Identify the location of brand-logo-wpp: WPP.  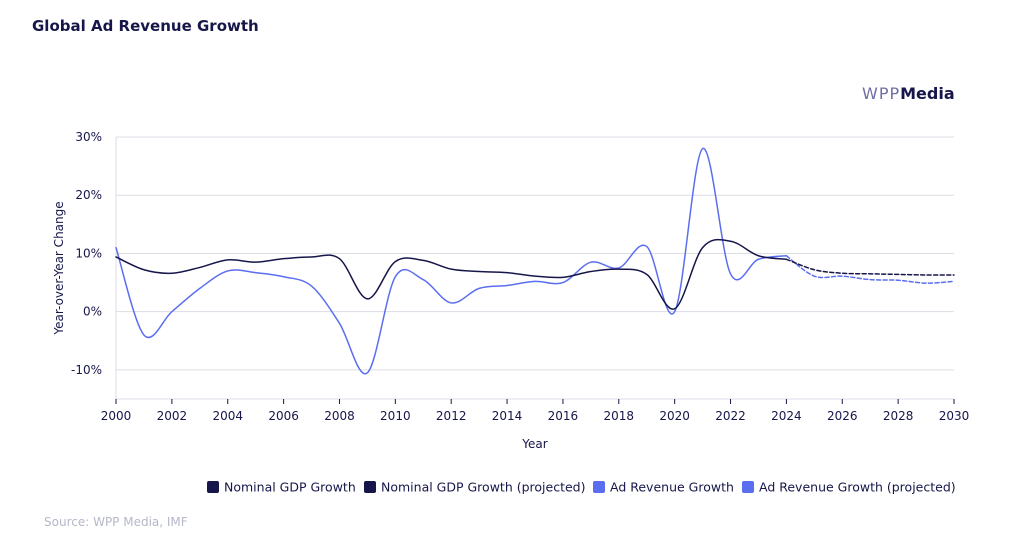
(881, 93).